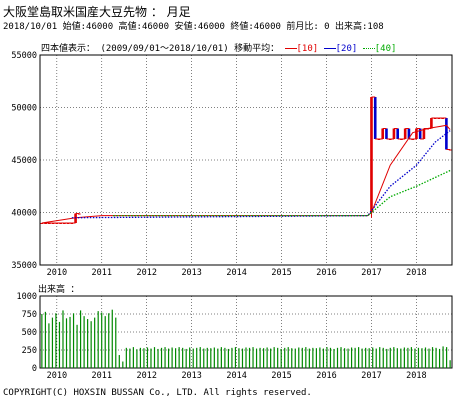 Image resolution: width=459 pixels, height=400 pixels. Describe the element at coordinates (191, 376) in the screenshot. I see `volume-xtick-label: 2013` at that location.